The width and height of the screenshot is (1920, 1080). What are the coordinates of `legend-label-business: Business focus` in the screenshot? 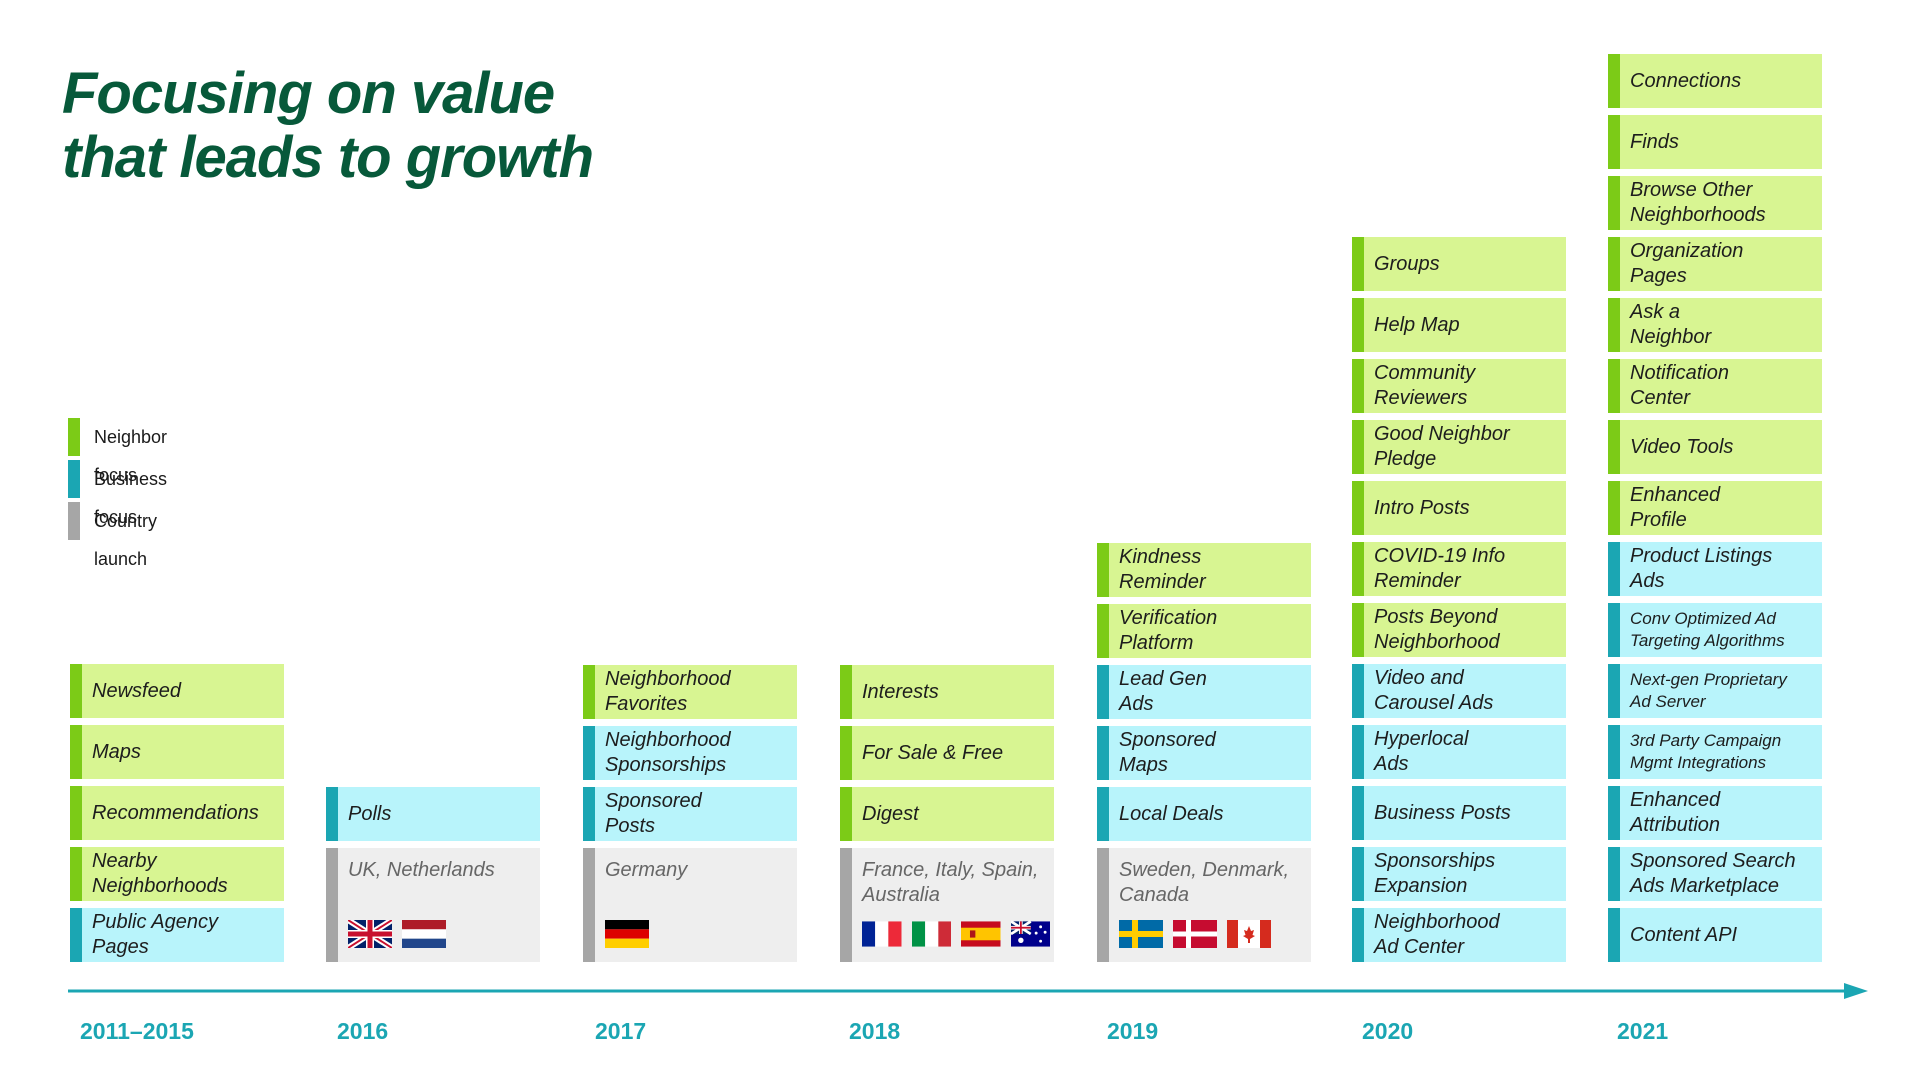 It's located at (131, 498).